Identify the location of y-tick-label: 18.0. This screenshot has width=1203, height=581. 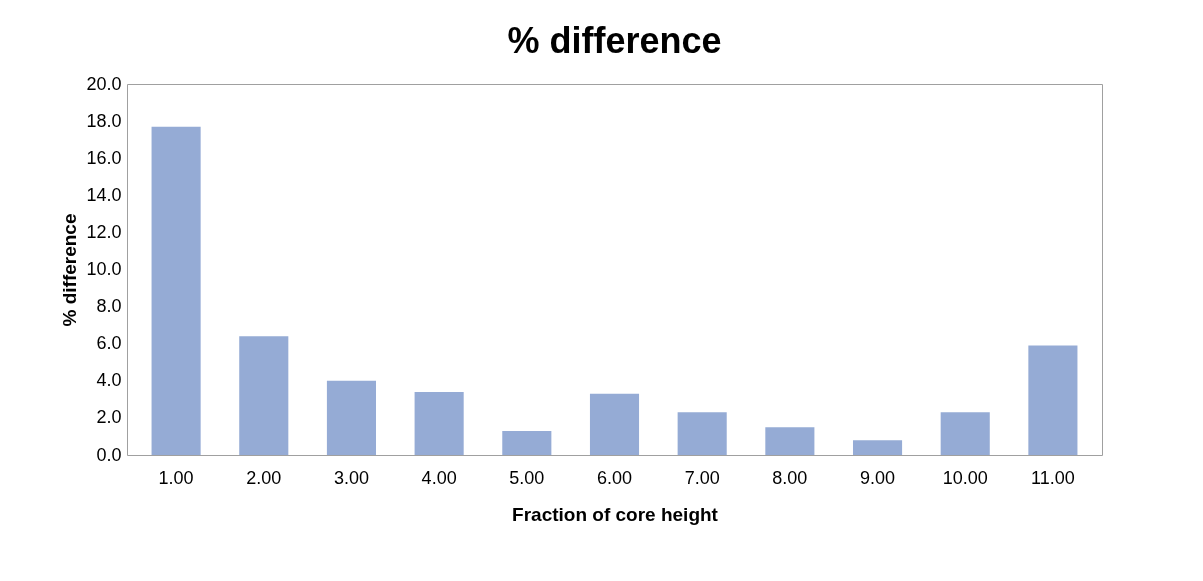
(104, 120).